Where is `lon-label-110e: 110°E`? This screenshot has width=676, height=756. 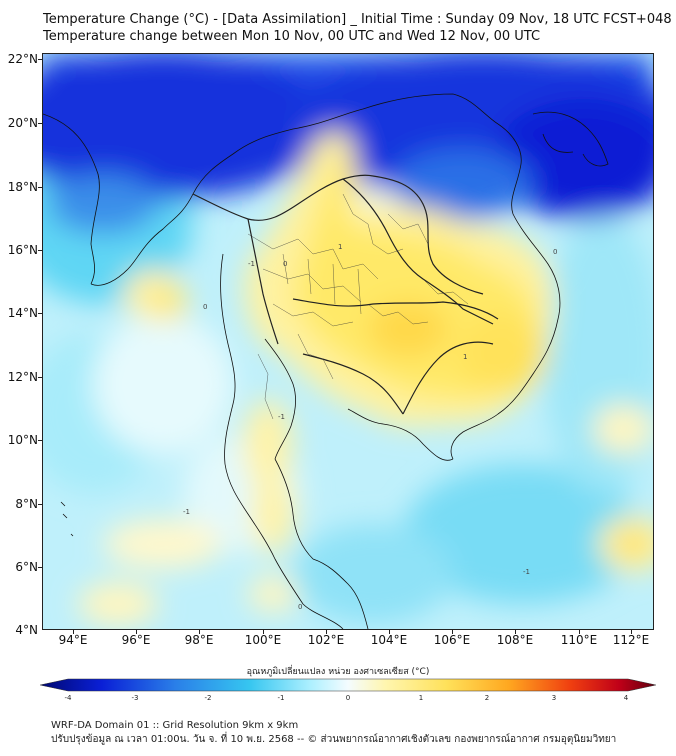 lon-label-110e: 110°E is located at coordinates (579, 640).